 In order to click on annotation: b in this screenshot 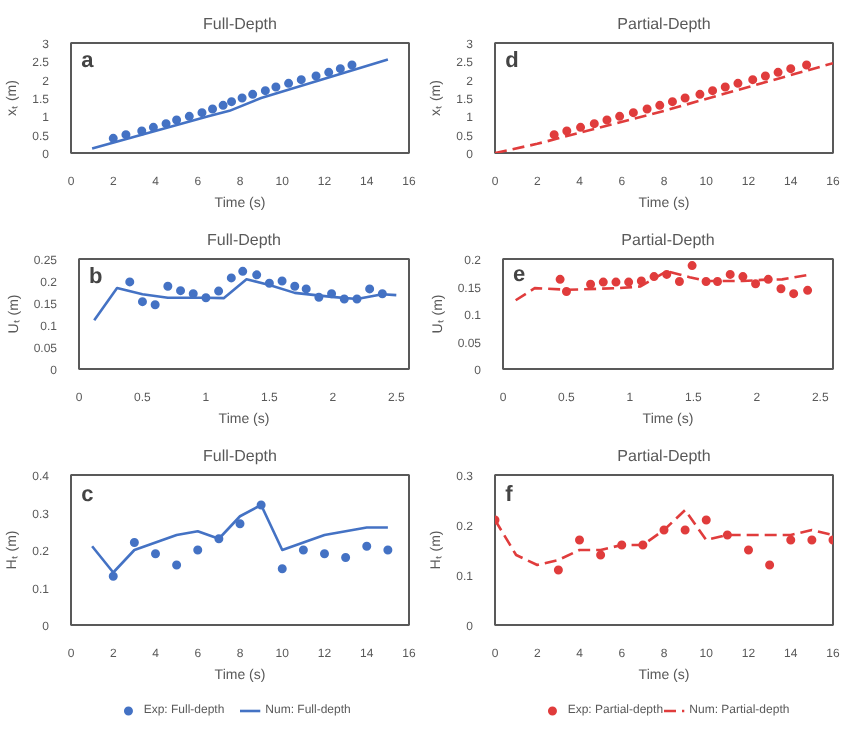, I will do `click(95, 276)`.